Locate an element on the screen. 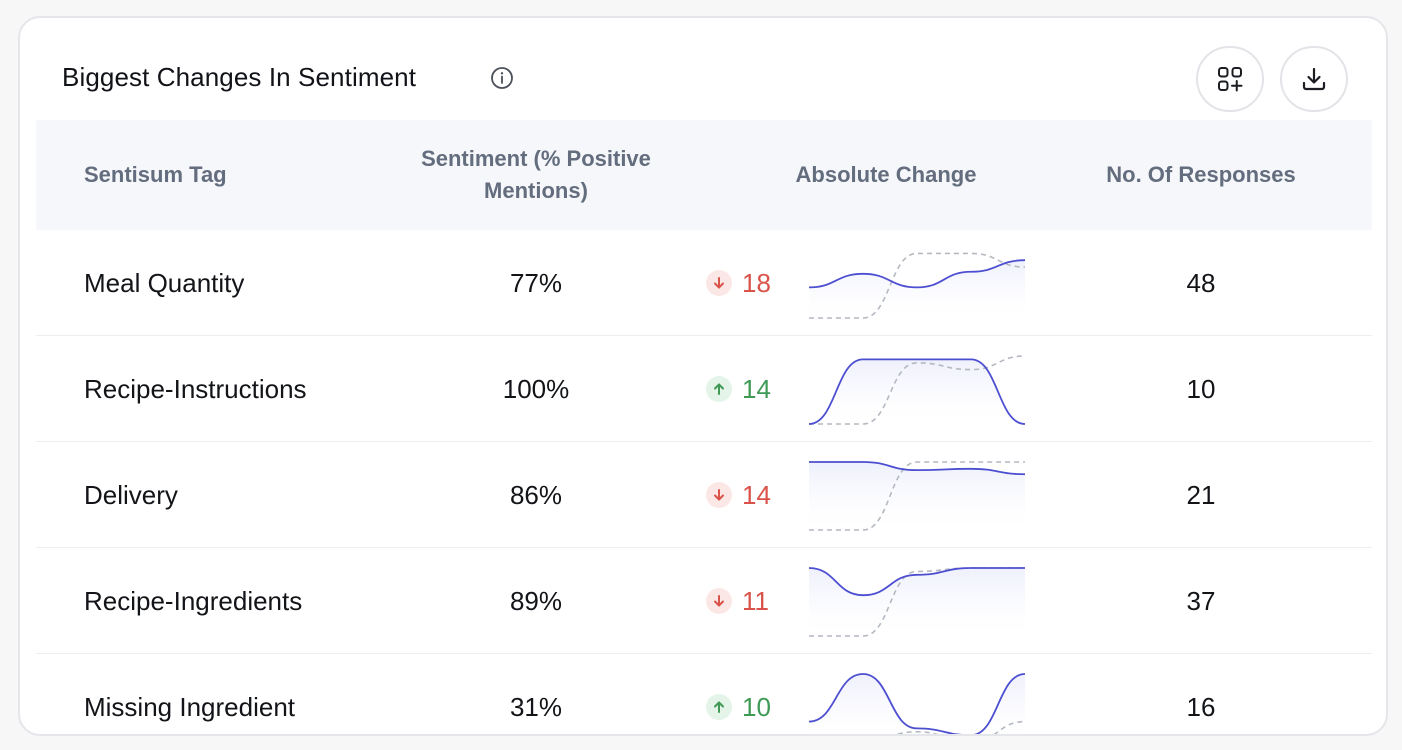  table-row: Missing Ingredient 31% 10 16 is located at coordinates (704, 694).